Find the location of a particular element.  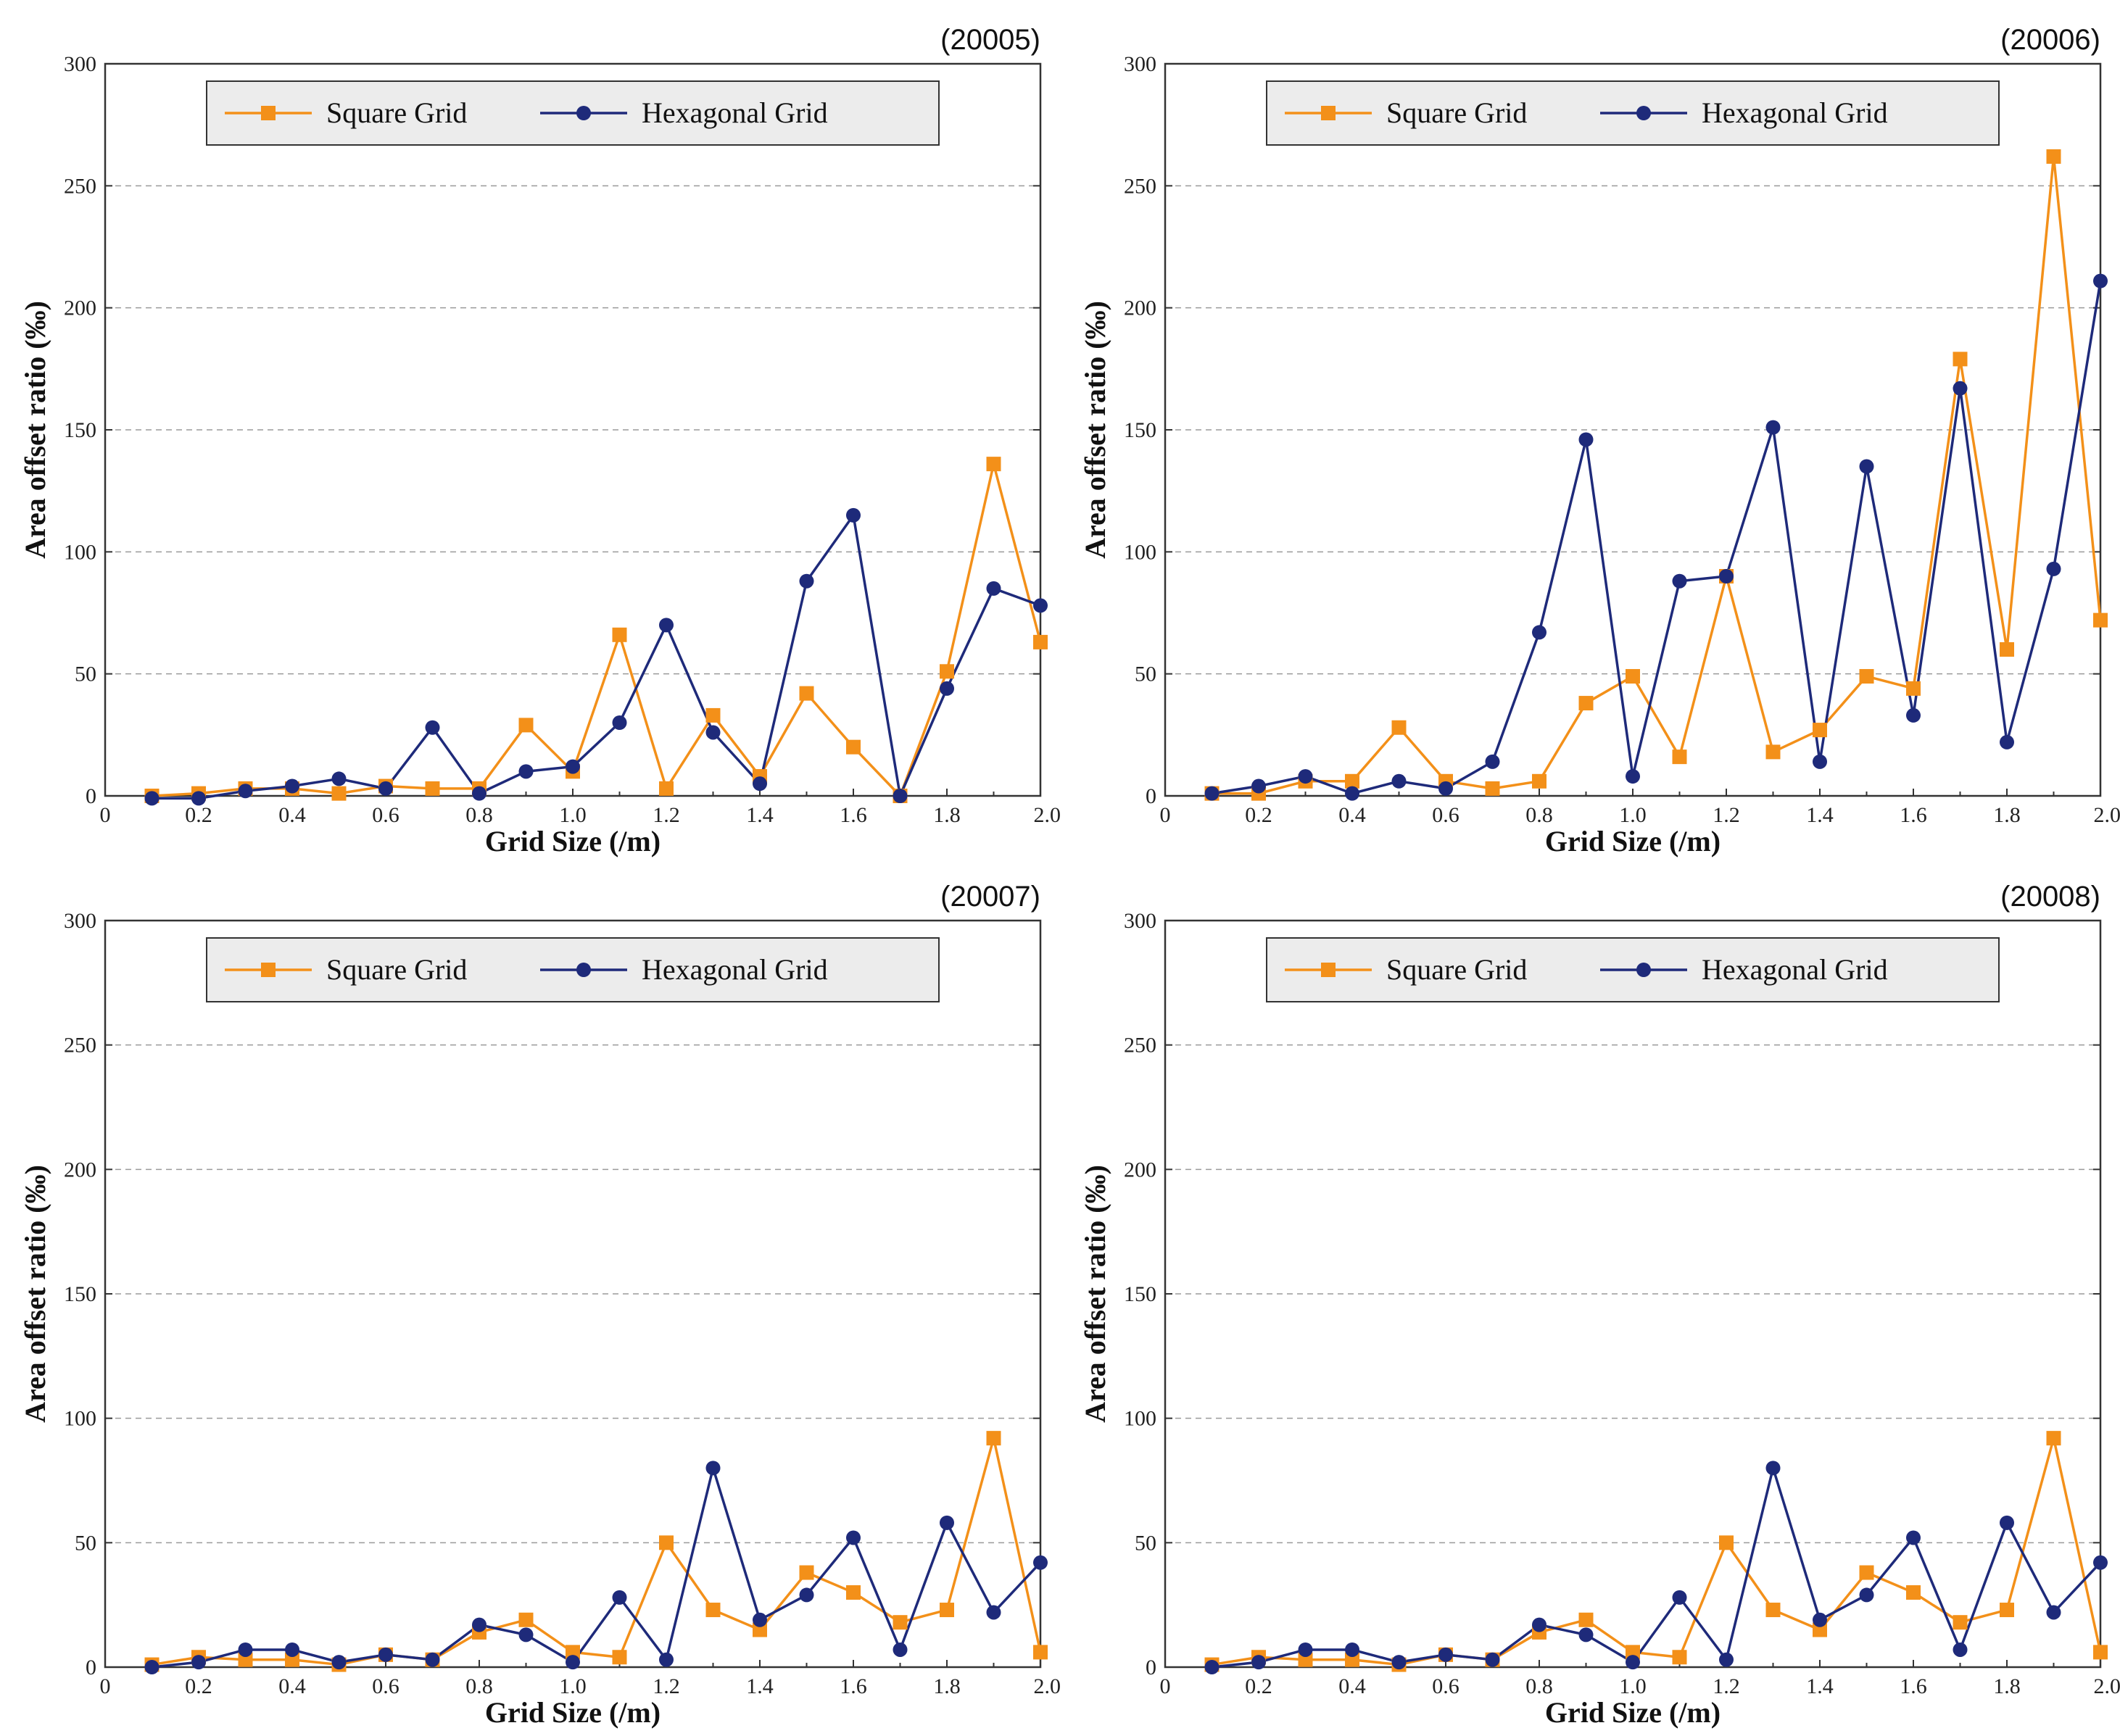

x-tick-label: 1.0 is located at coordinates (573, 1686).